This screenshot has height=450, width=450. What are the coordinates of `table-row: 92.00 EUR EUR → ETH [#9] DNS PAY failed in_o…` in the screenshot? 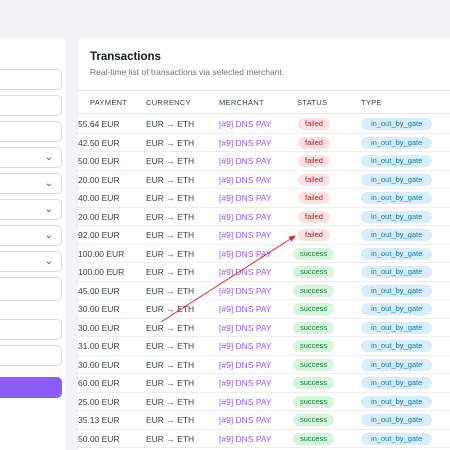 It's located at (264, 235).